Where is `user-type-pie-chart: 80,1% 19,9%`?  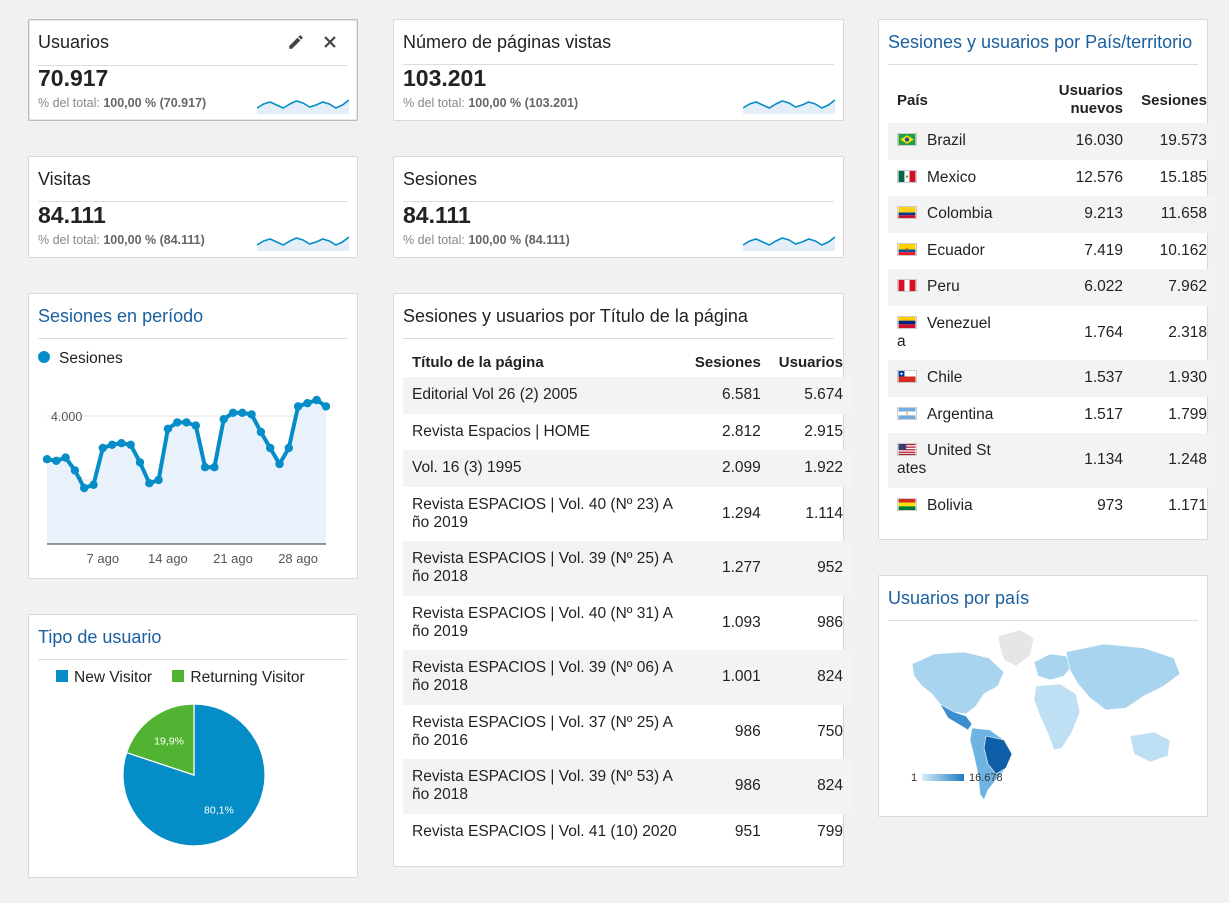
user-type-pie-chart: 80,1% 19,9% is located at coordinates (194, 775).